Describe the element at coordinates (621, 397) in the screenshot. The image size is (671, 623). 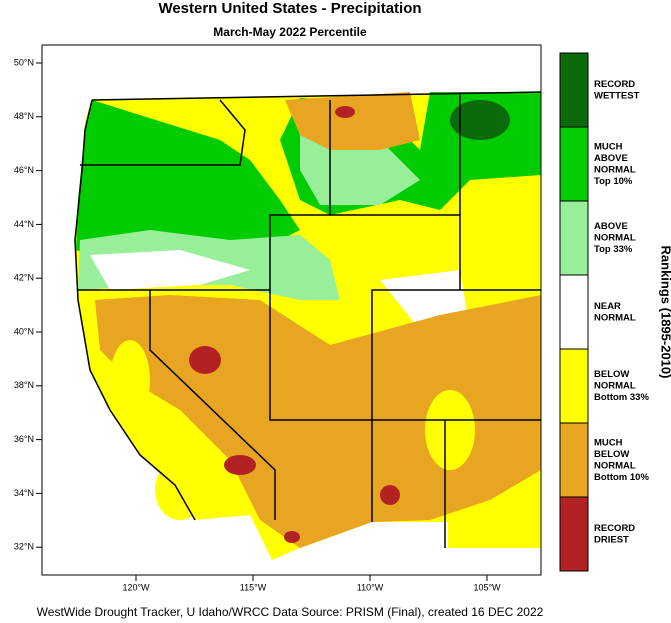
I see `legend-label: Bottom 33%` at that location.